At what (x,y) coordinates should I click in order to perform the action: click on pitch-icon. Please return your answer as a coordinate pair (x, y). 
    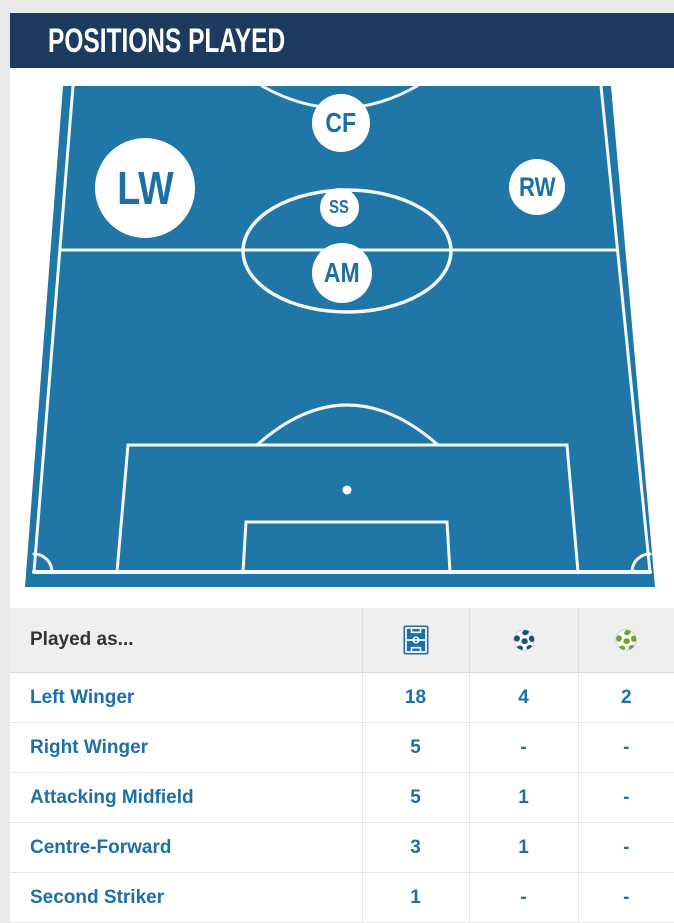
    Looking at the image, I should click on (415, 640).